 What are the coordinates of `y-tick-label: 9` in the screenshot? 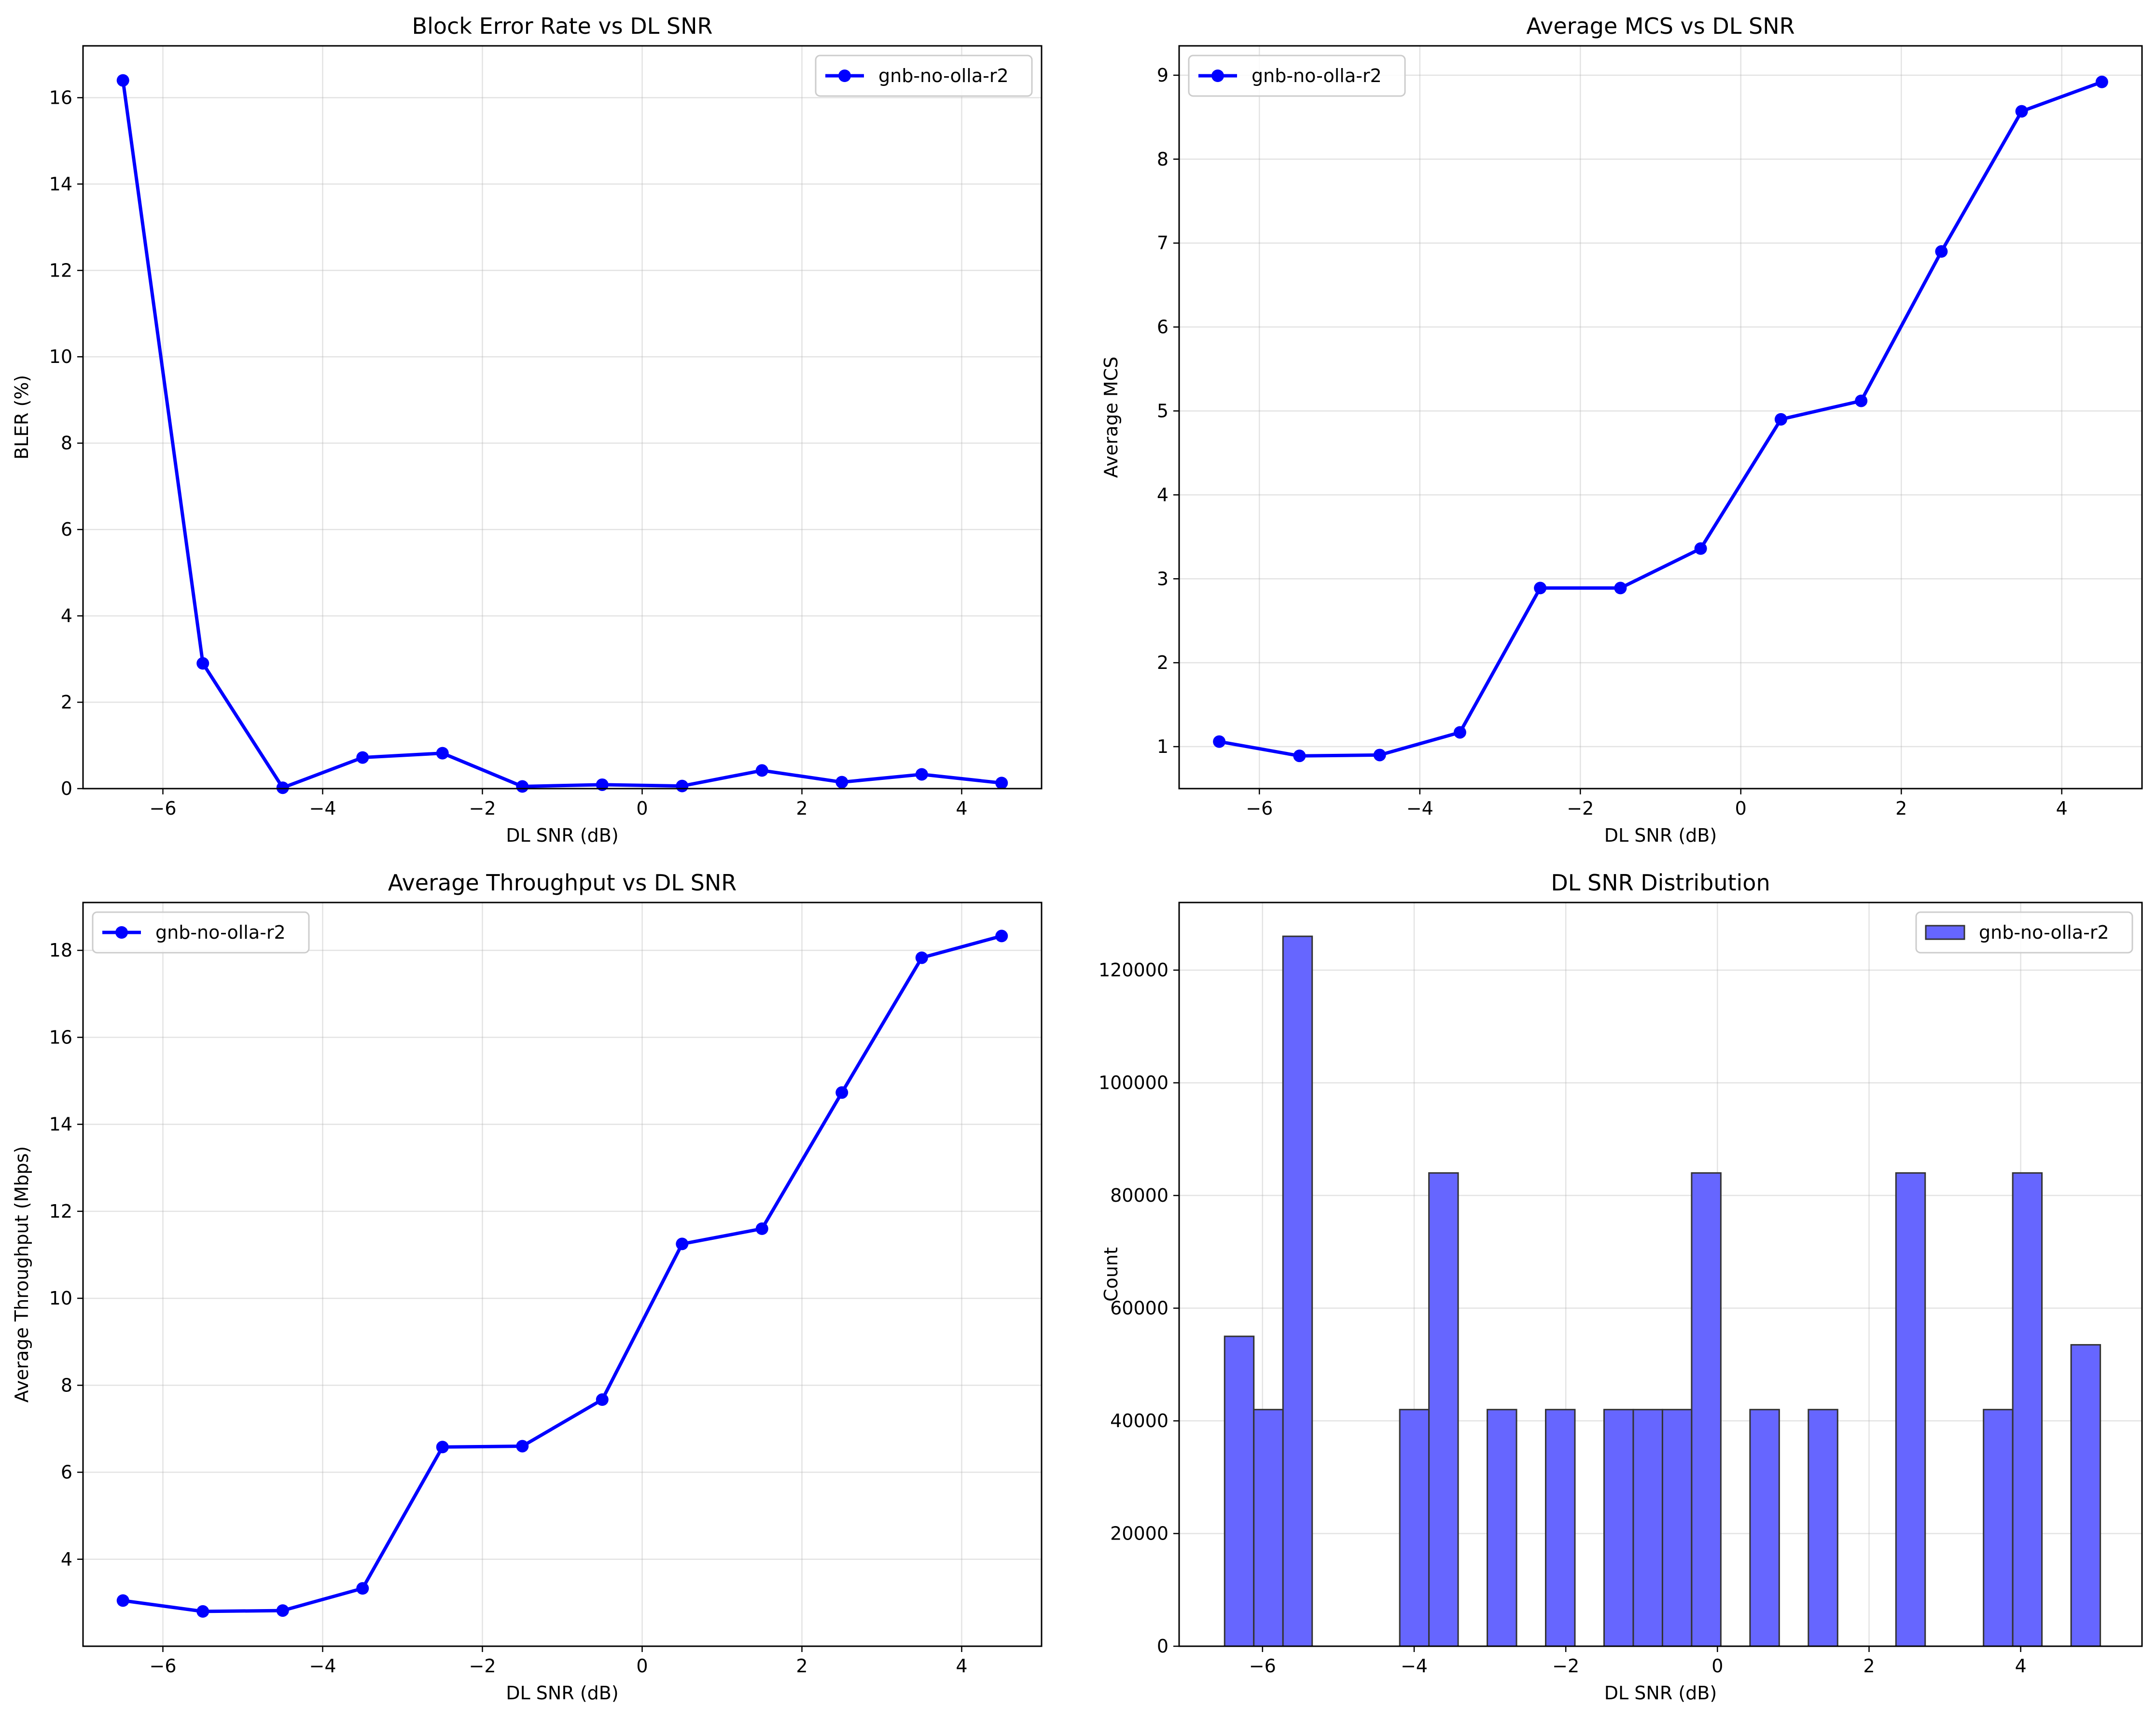 It's located at (1162, 75).